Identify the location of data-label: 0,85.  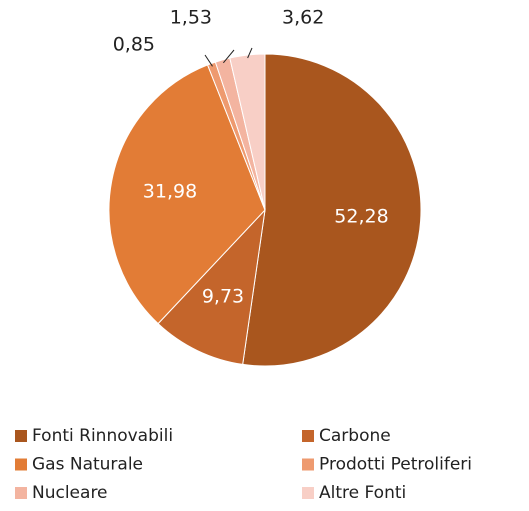
(134, 45).